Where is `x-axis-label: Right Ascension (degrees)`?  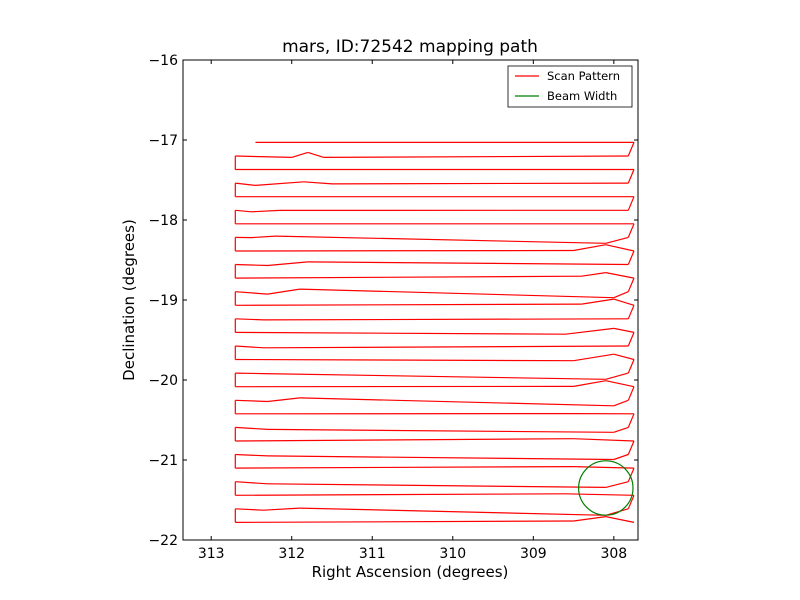 x-axis-label: Right Ascension (degrees) is located at coordinates (410, 572).